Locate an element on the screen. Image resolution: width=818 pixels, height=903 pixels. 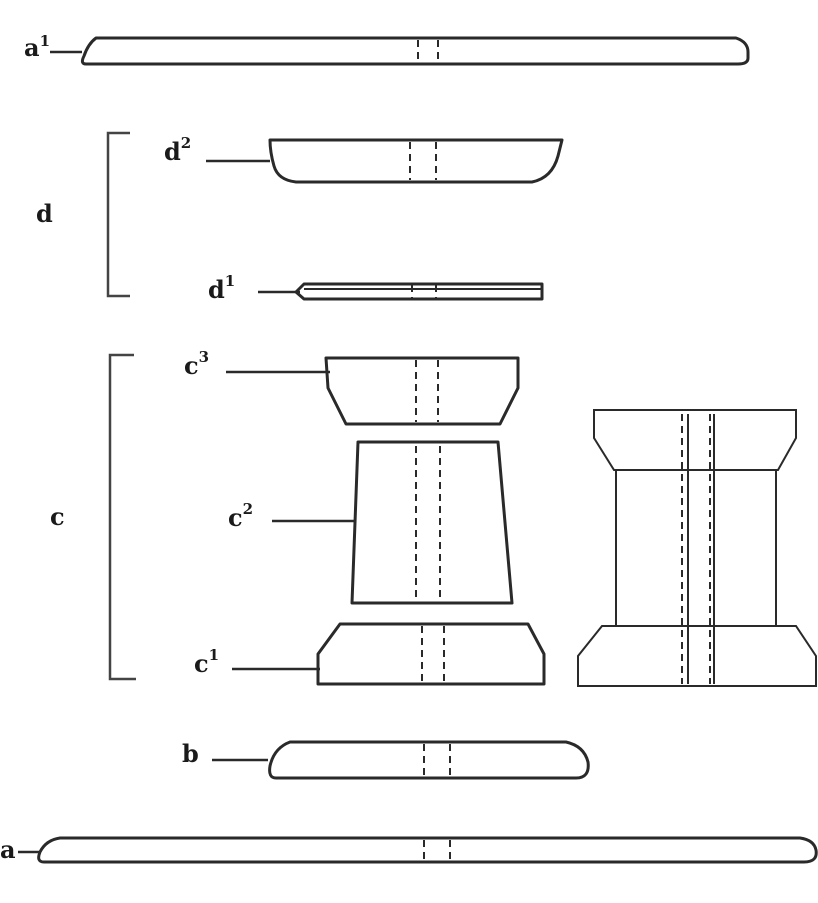
part-c1-outline is located at coordinates (431, 654).